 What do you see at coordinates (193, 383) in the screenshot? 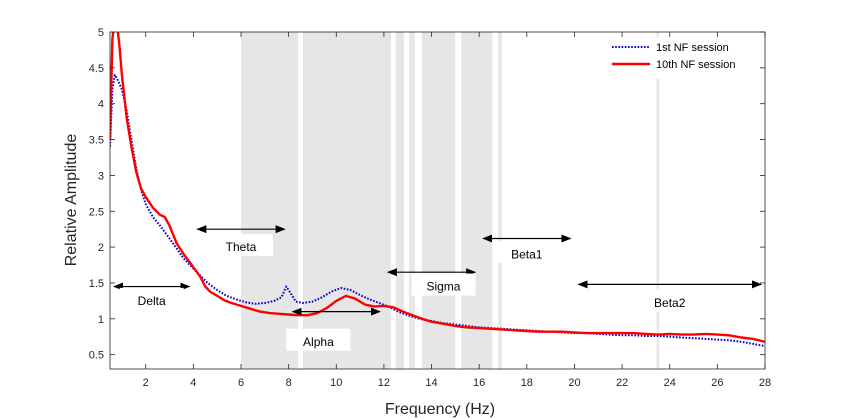
I see `x-tick-label: 4` at bounding box center [193, 383].